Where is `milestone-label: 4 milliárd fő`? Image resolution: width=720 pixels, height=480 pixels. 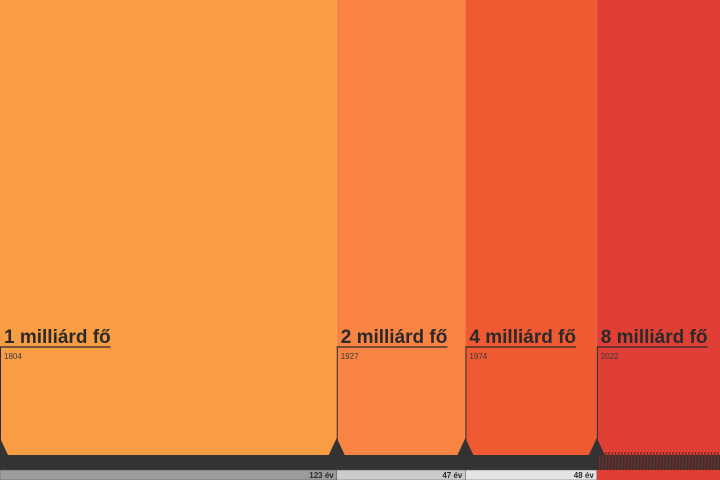
milestone-label: 4 milliárd fő is located at coordinates (522, 337).